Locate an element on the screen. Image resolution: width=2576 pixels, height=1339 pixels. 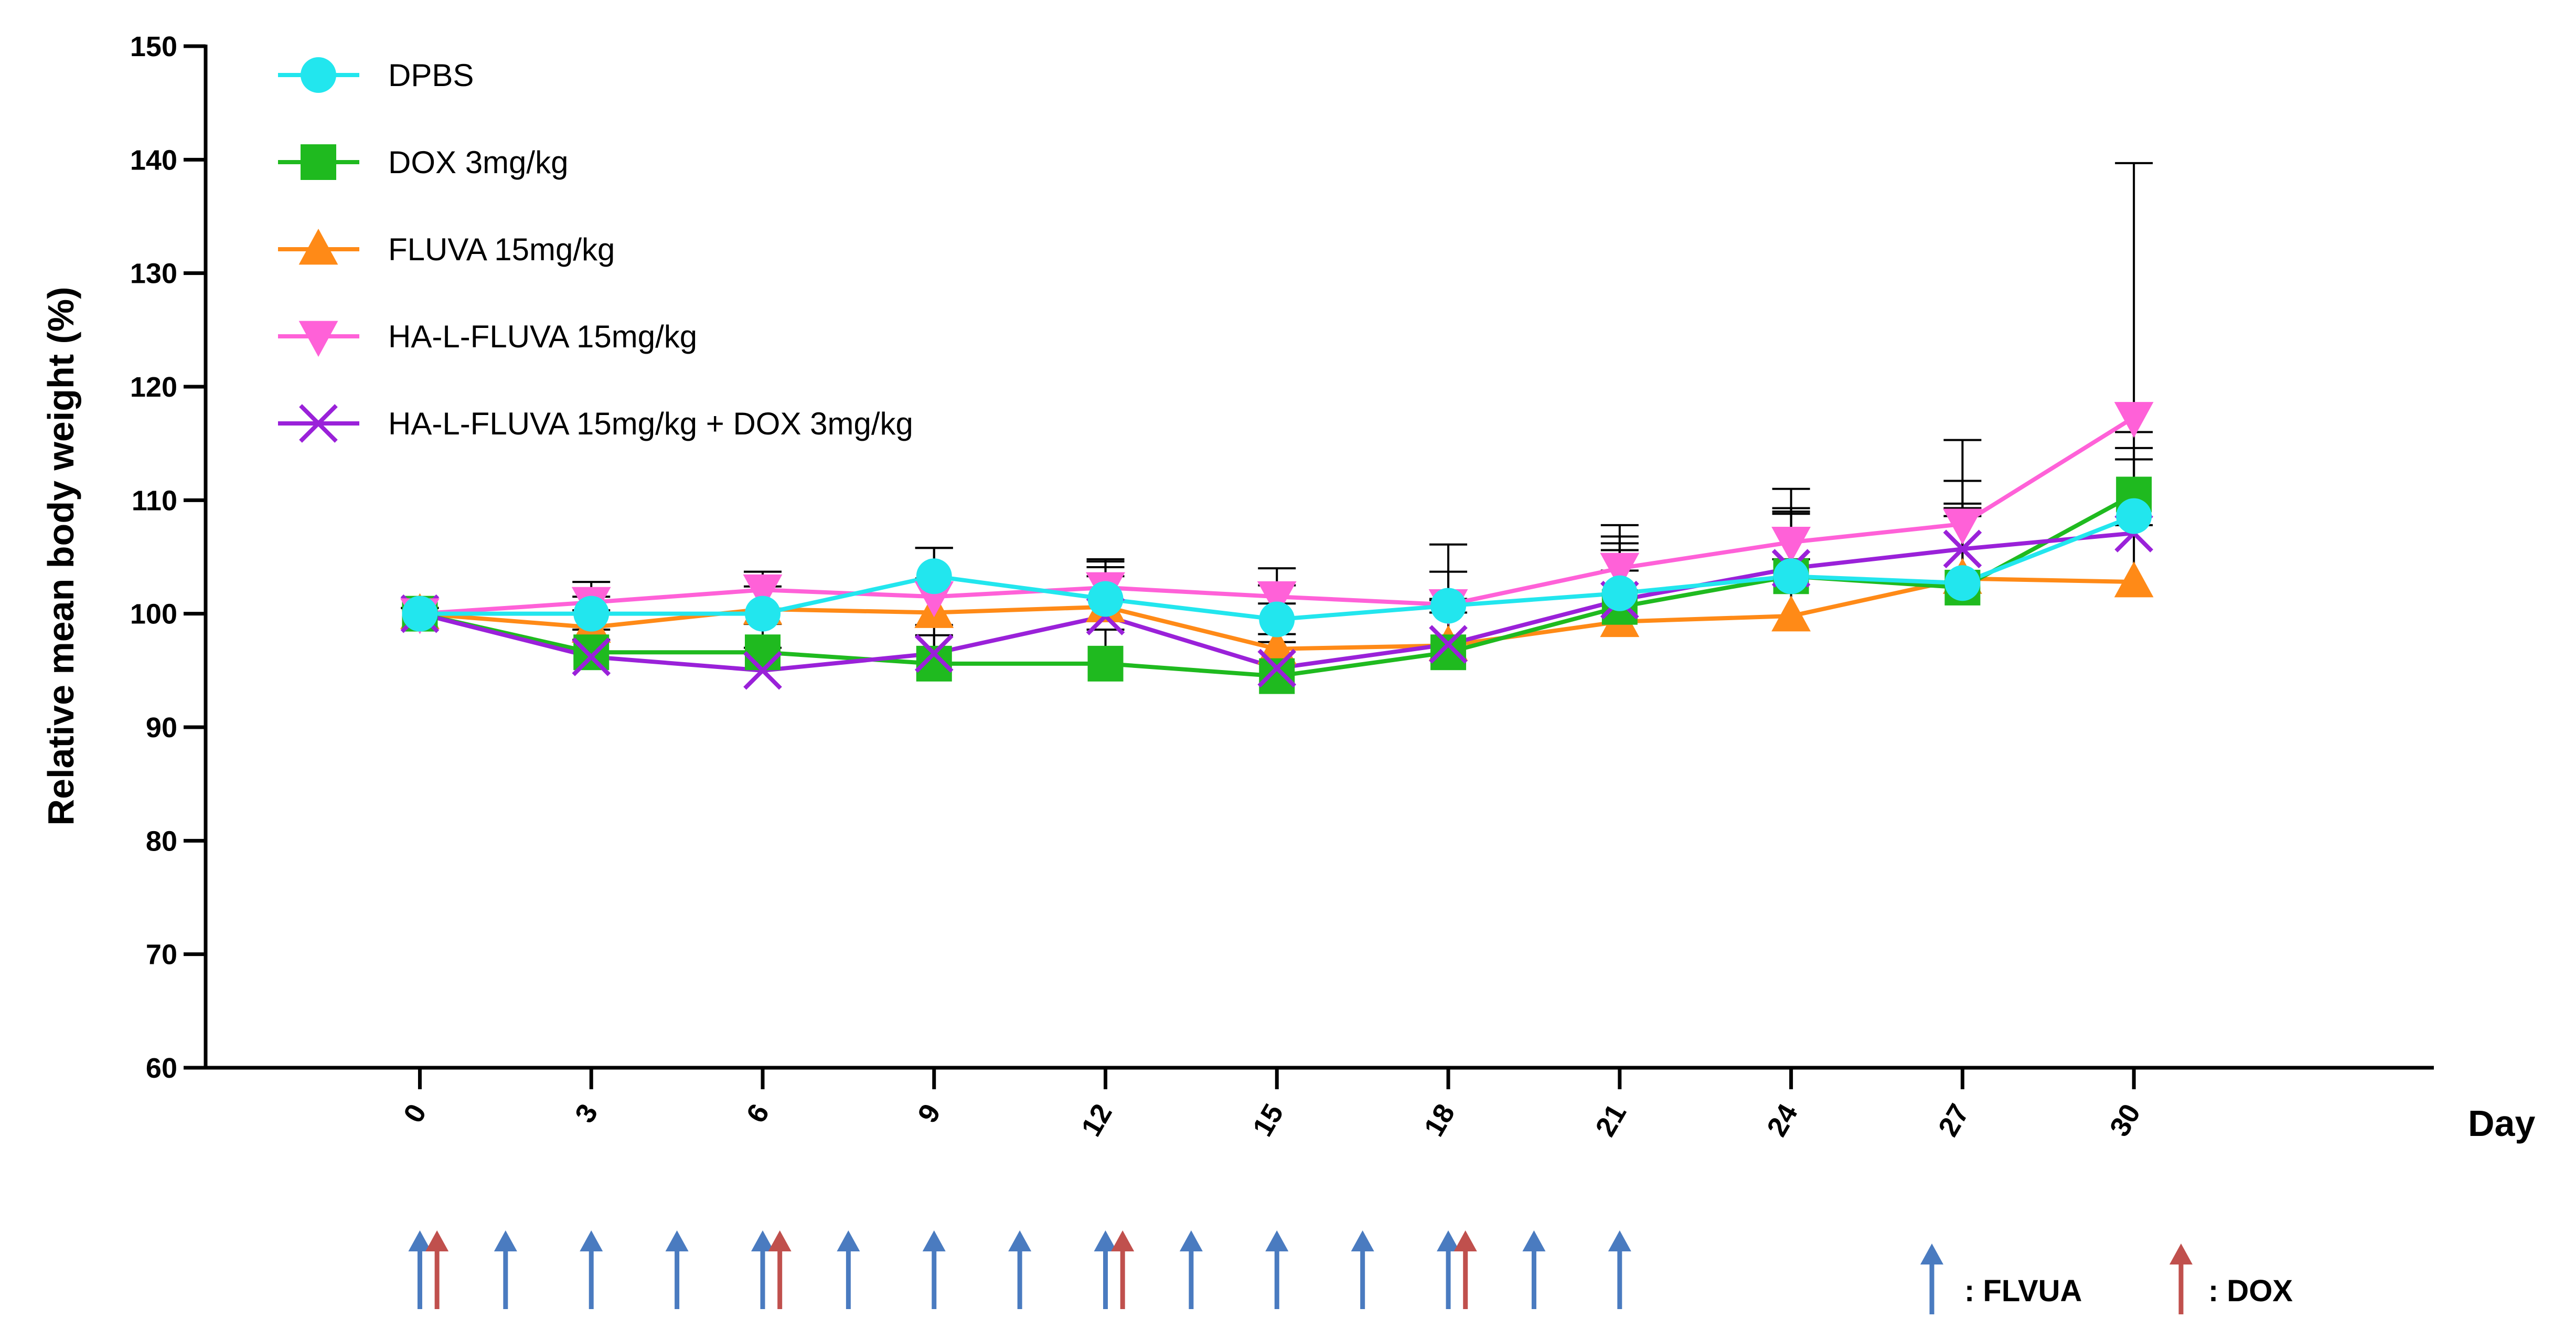
legend-label: DPBS is located at coordinates (431, 75).